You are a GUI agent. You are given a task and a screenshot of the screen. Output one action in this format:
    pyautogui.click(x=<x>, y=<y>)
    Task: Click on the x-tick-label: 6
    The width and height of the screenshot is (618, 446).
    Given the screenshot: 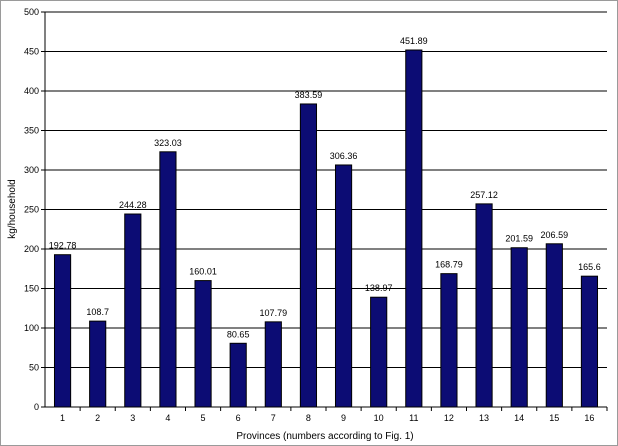 What is the action you would take?
    pyautogui.click(x=238, y=418)
    